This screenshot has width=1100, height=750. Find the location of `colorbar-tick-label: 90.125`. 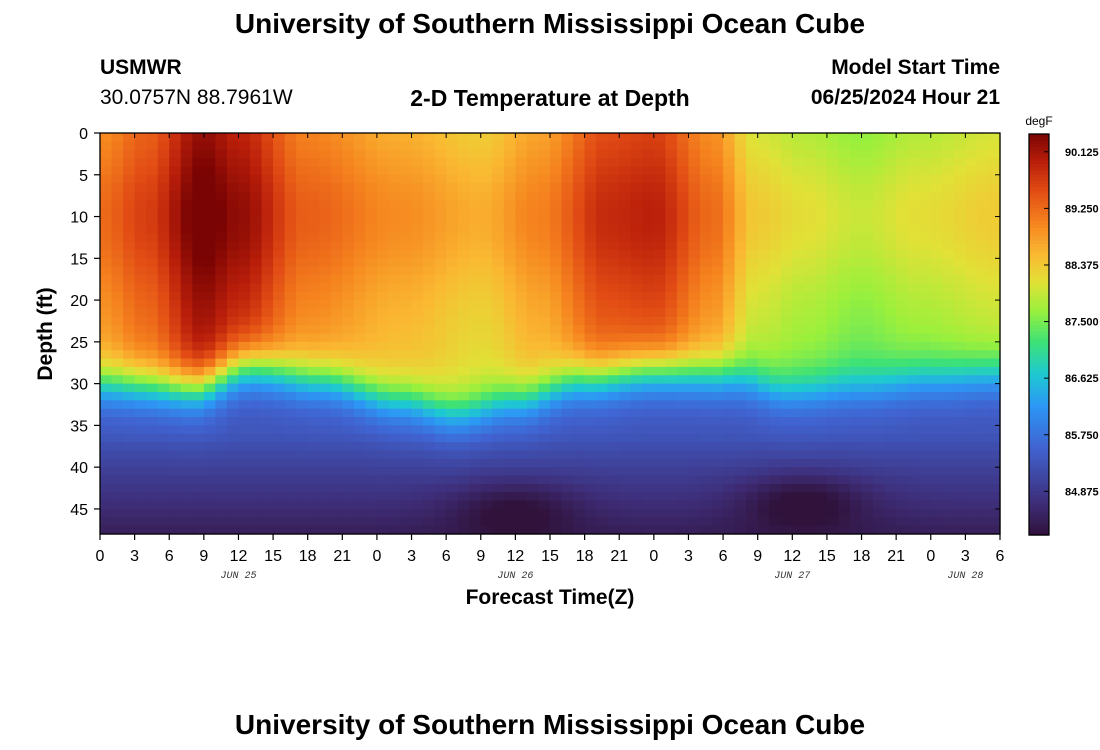

colorbar-tick-label: 90.125 is located at coordinates (1082, 153).